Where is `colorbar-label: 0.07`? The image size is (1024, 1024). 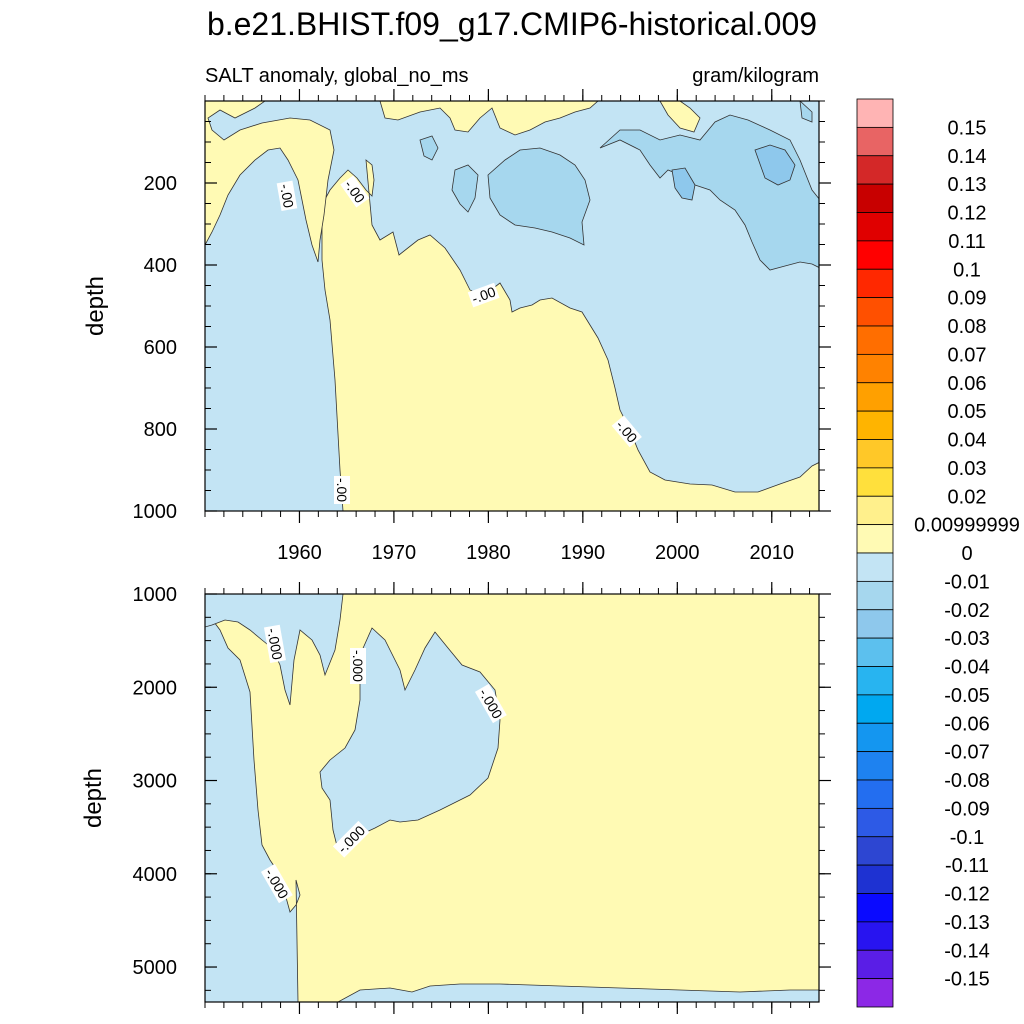
colorbar-label: 0.07 is located at coordinates (967, 355).